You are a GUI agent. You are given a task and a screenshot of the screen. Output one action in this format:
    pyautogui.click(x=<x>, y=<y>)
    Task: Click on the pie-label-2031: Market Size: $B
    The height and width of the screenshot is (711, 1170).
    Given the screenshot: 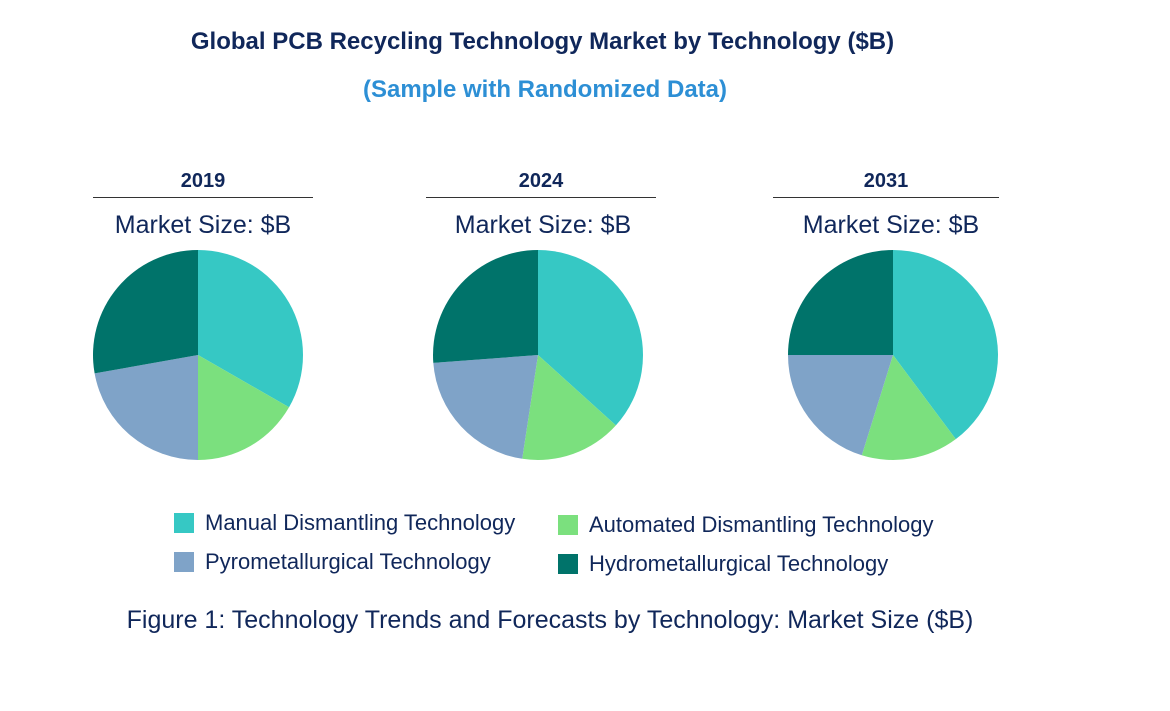 What is the action you would take?
    pyautogui.click(x=891, y=225)
    